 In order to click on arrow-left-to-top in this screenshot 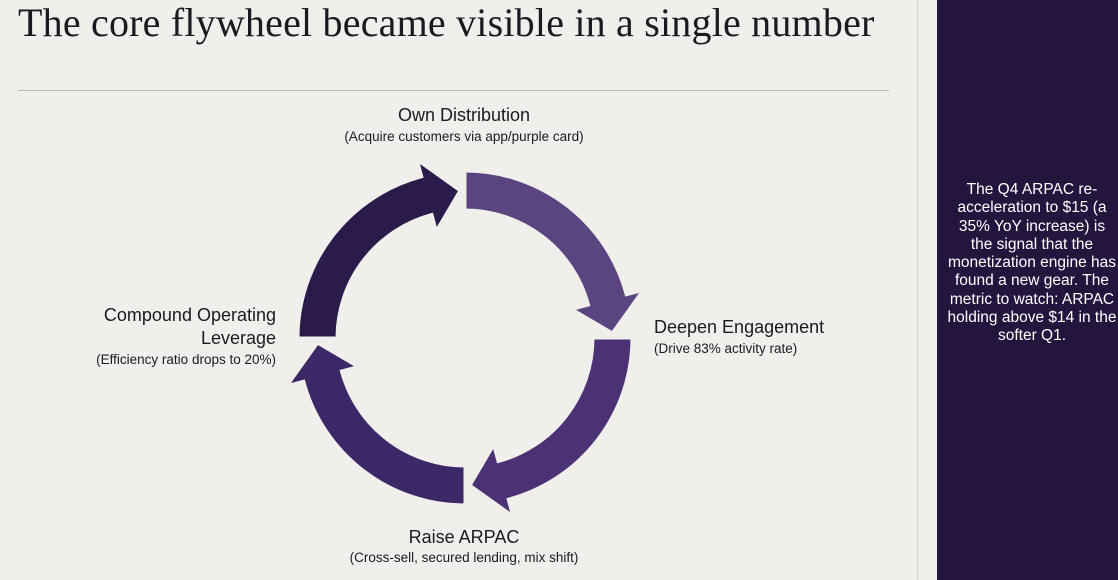, I will do `click(379, 248)`.